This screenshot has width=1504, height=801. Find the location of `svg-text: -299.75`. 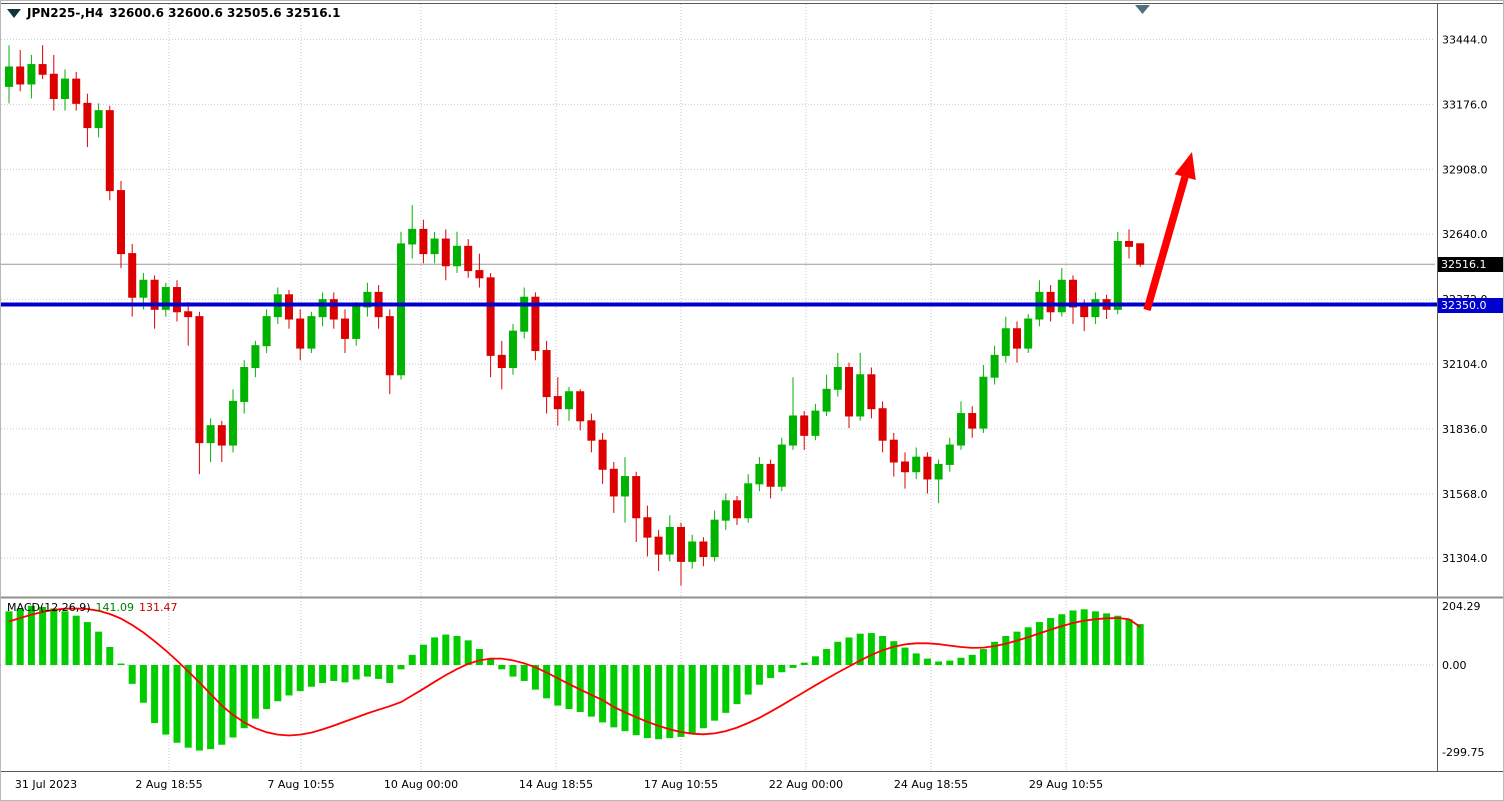

svg-text: -299.75 is located at coordinates (1463, 752).